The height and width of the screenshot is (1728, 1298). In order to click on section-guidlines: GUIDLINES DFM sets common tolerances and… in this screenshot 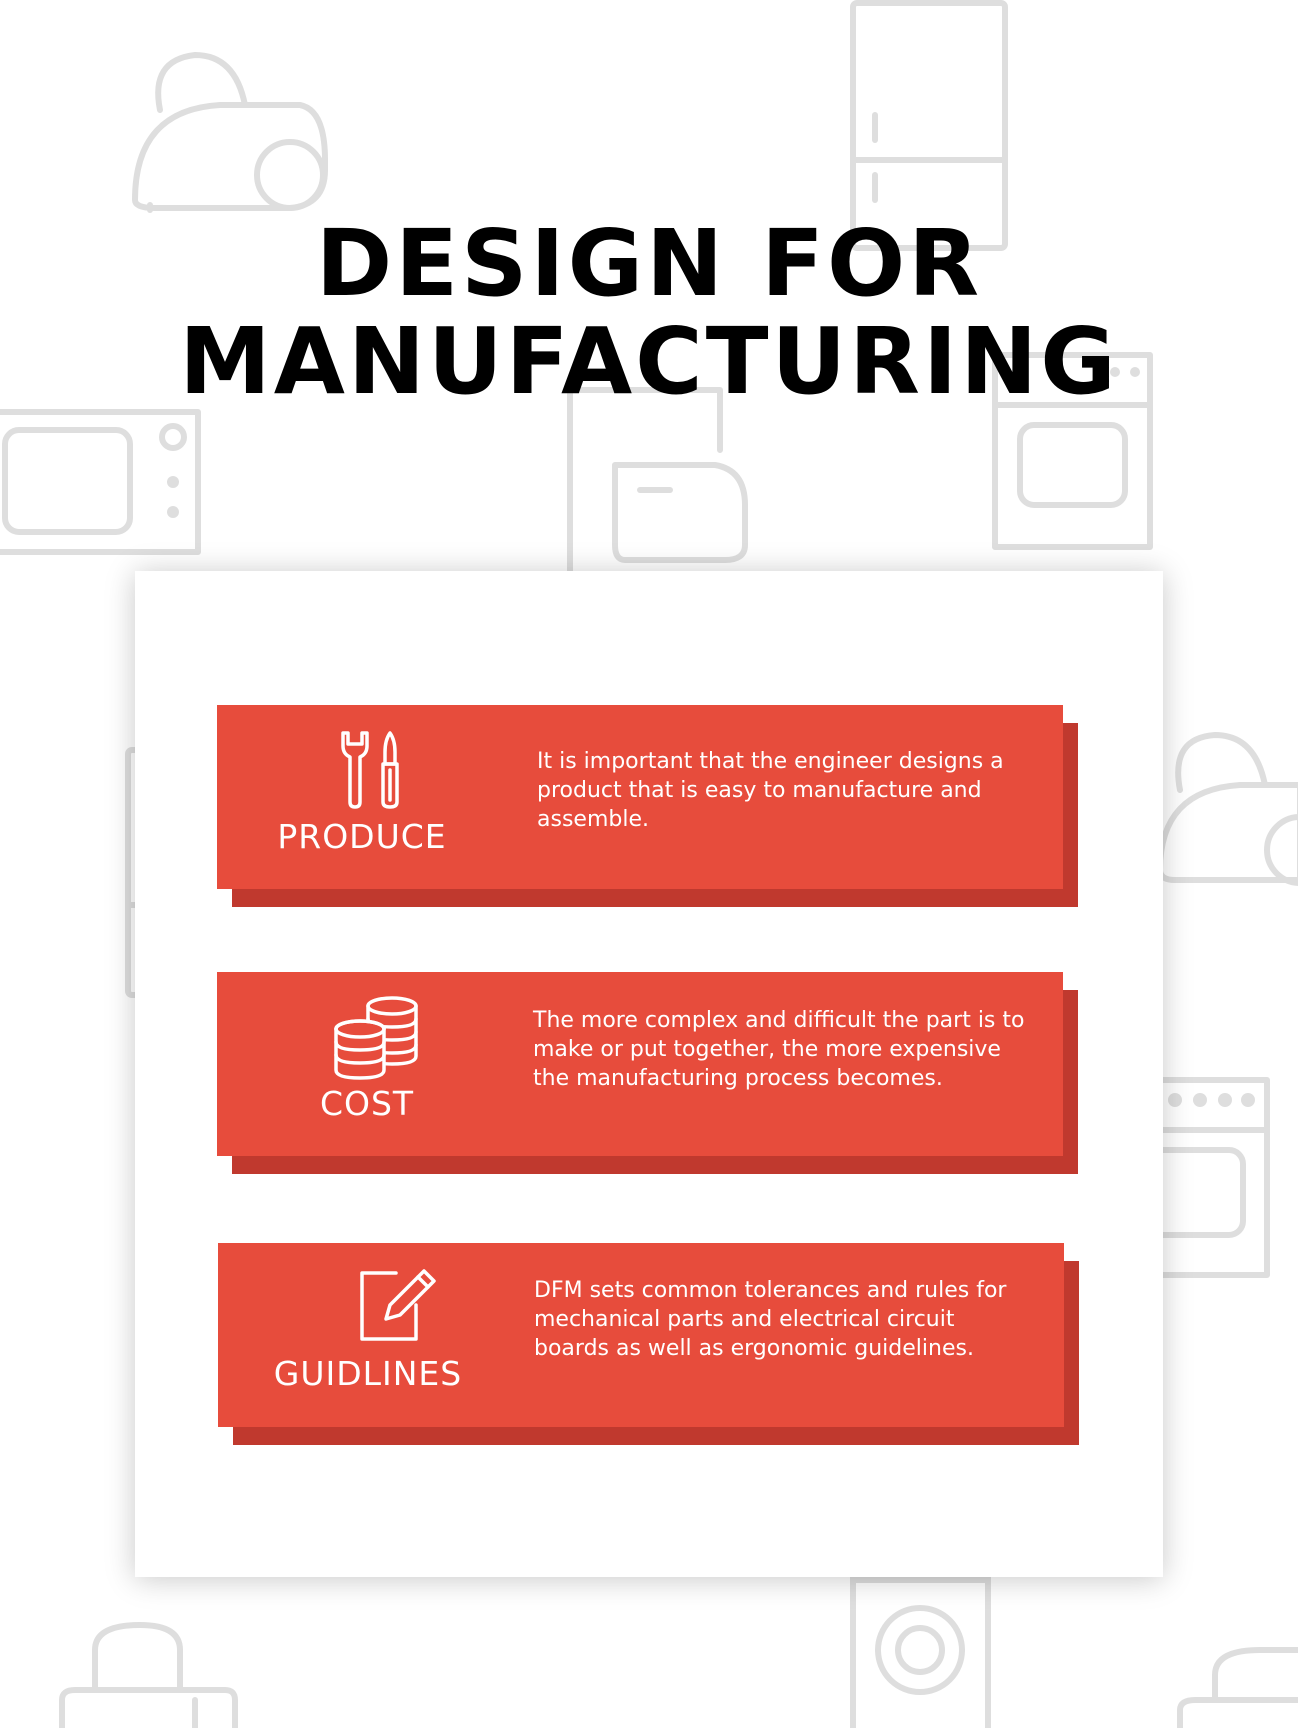, I will do `click(648, 1344)`.